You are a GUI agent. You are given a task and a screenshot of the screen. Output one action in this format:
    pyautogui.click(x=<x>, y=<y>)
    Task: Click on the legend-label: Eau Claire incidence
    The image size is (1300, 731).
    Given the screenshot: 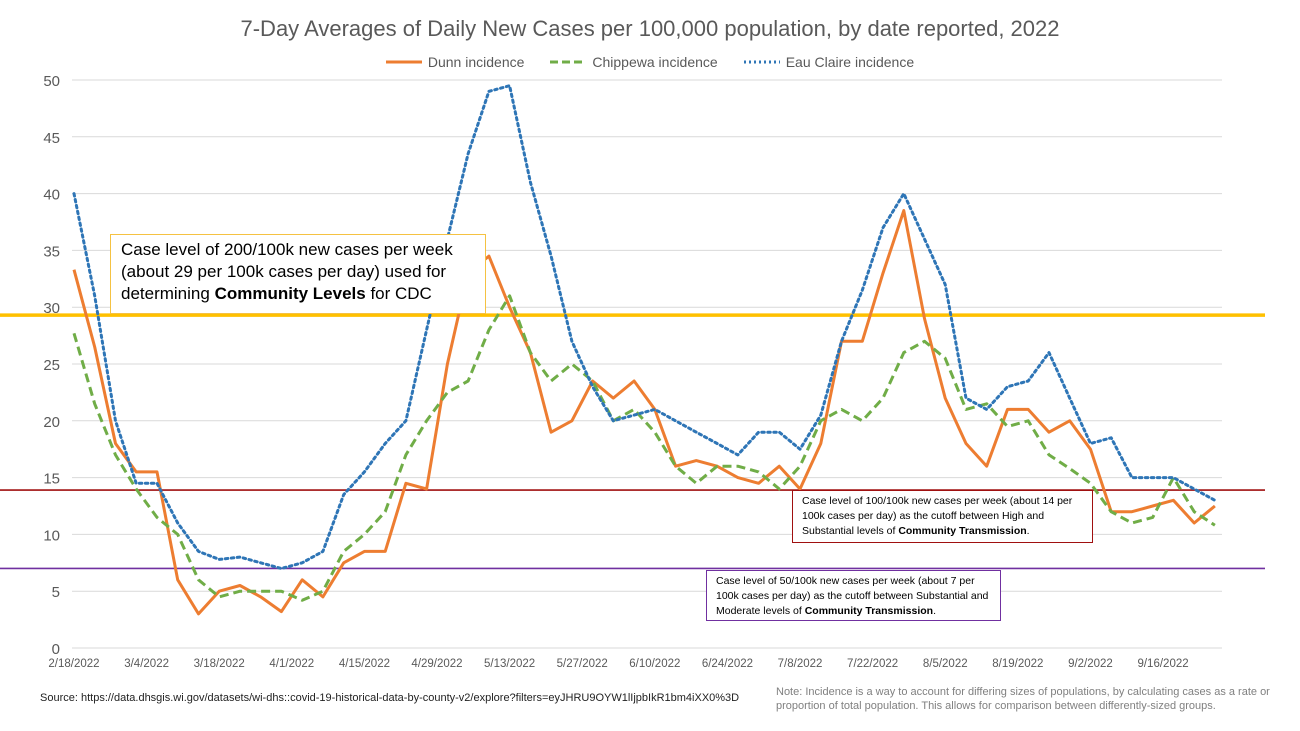 What is the action you would take?
    pyautogui.click(x=850, y=62)
    